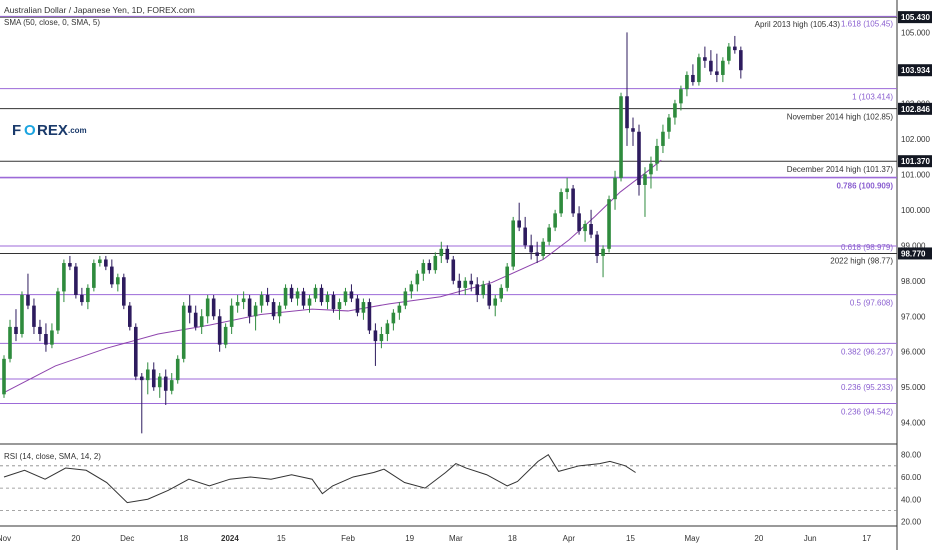 This screenshot has width=932, height=550. I want to click on rsi-pane, so click(448, 482).